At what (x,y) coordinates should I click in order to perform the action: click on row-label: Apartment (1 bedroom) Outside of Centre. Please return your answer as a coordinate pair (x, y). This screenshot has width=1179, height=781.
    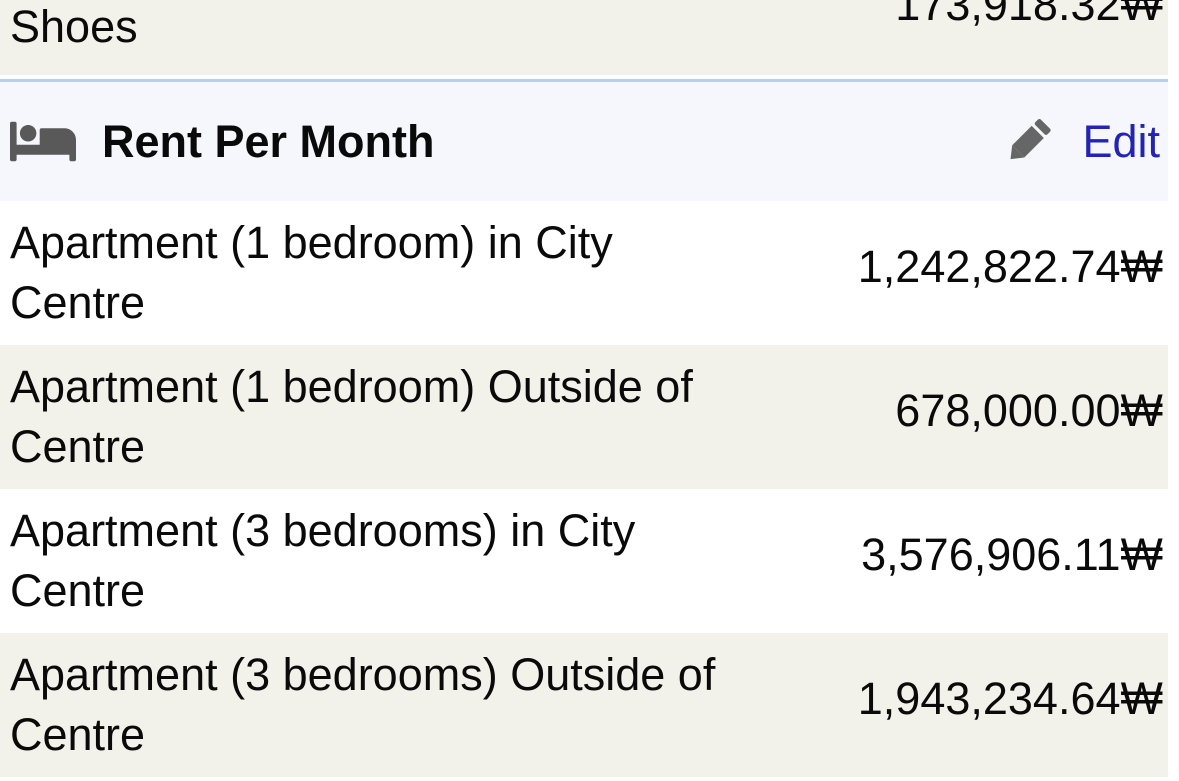
    Looking at the image, I should click on (351, 416).